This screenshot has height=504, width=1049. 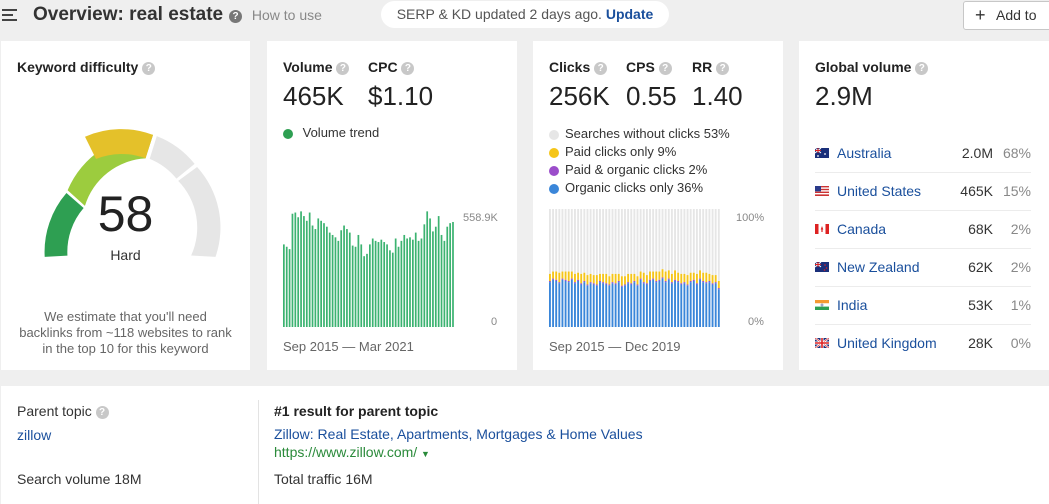 What do you see at coordinates (10, 15) in the screenshot?
I see `menu-icon` at bounding box center [10, 15].